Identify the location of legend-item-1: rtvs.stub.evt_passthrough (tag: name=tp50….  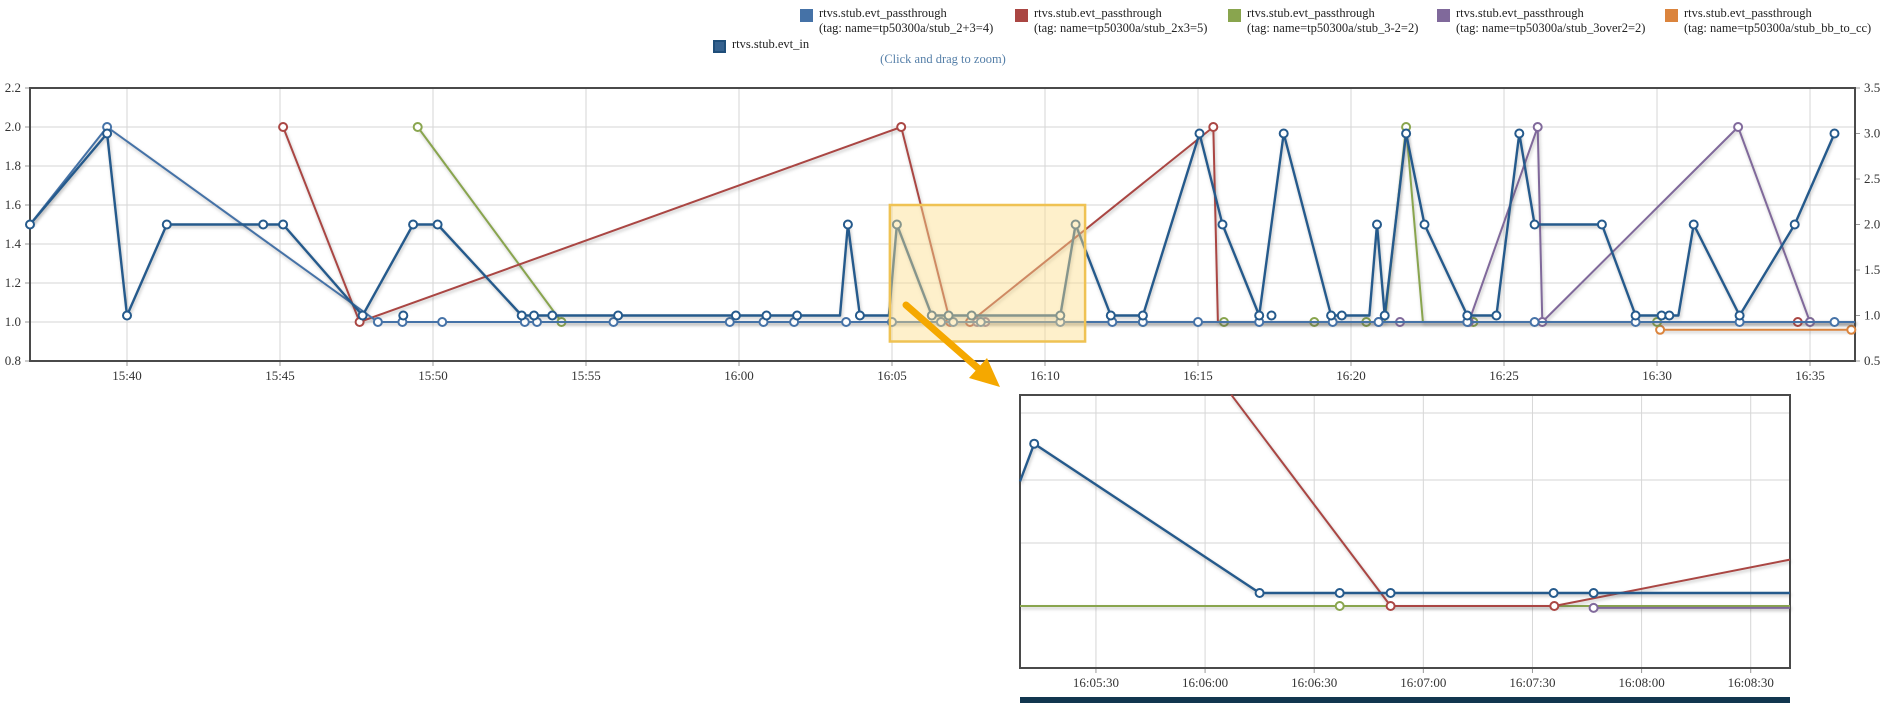
(896, 21).